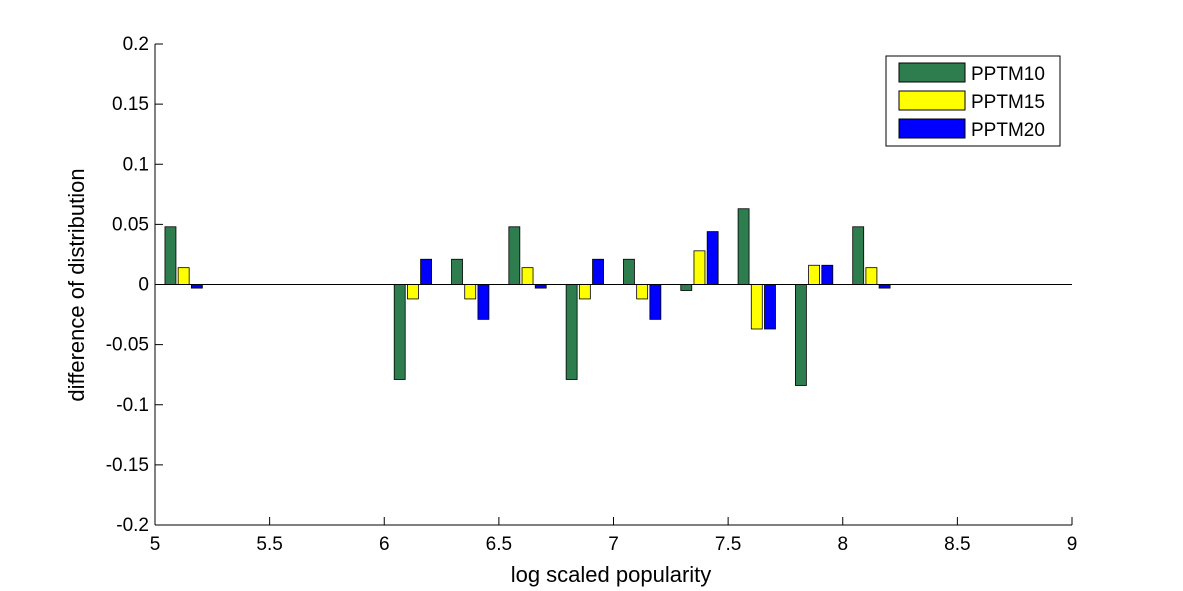 The width and height of the screenshot is (1183, 591). Describe the element at coordinates (155, 544) in the screenshot. I see `x-tick-label: 5` at that location.